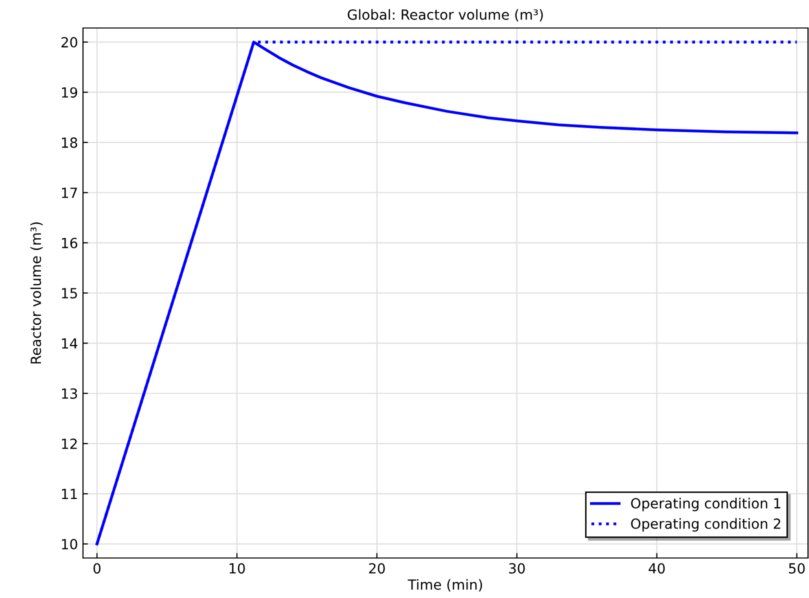 Image resolution: width=809 pixels, height=598 pixels. Describe the element at coordinates (69, 443) in the screenshot. I see `y-tick-label: 12` at that location.